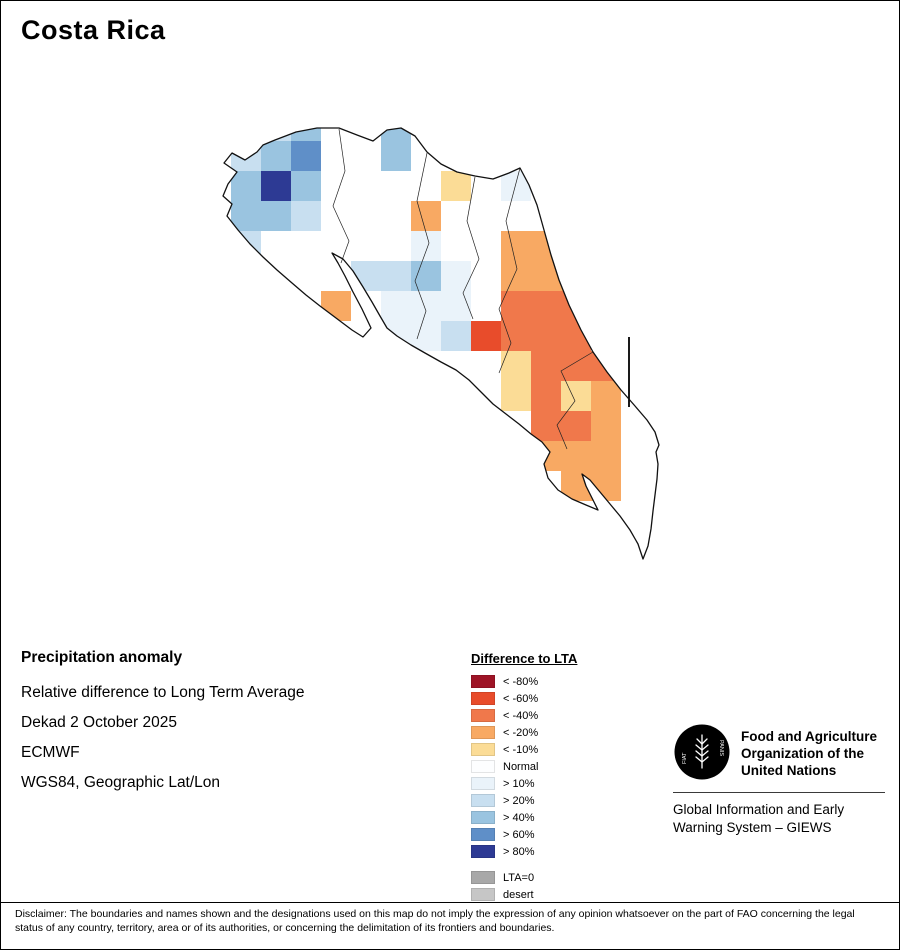 The image size is (900, 950). Describe the element at coordinates (721, 748) in the screenshot. I see `fao-motto-word: PANIS` at that location.